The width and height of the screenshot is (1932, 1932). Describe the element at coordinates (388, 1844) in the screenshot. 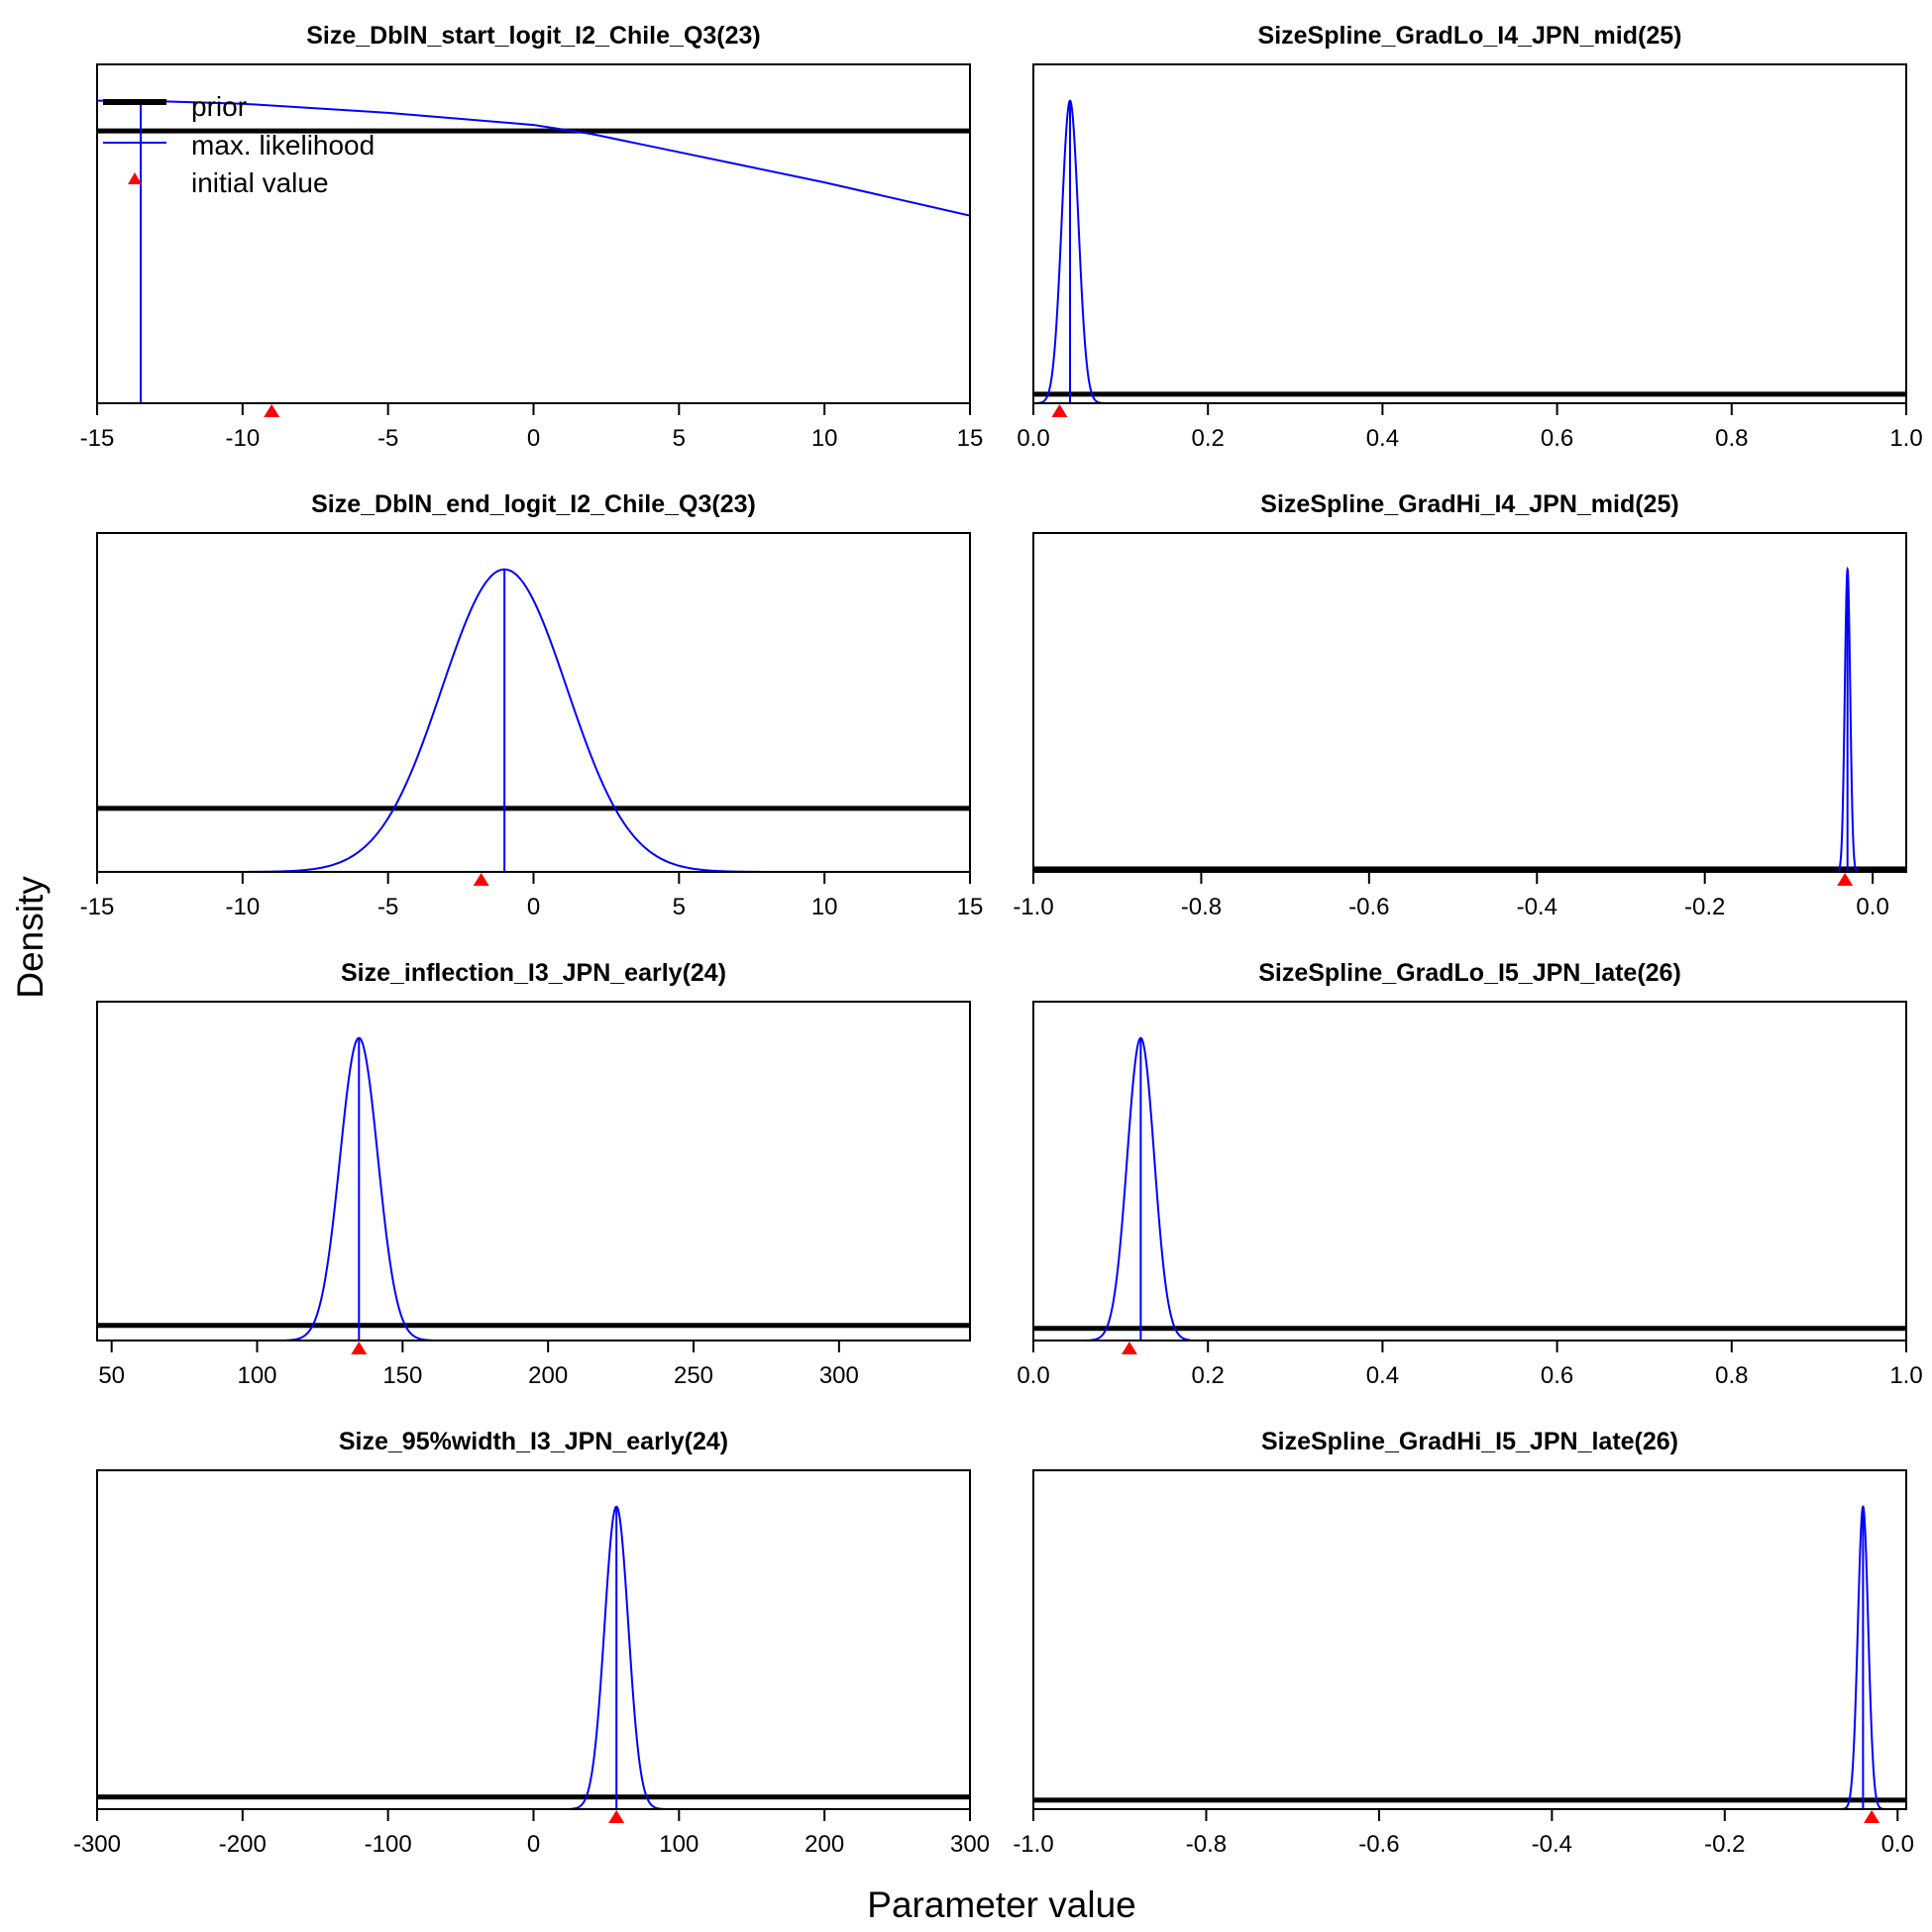

I see `x-tick-label: -100` at that location.